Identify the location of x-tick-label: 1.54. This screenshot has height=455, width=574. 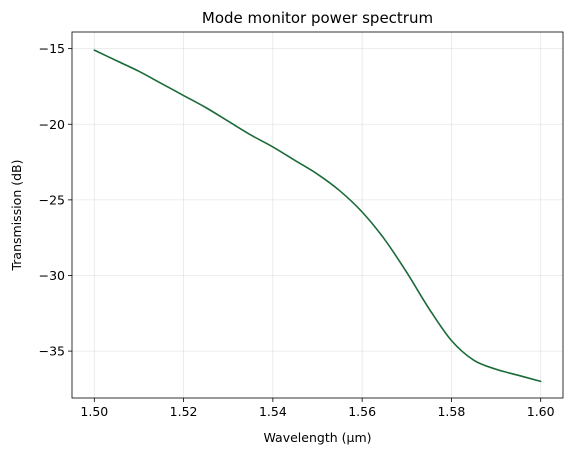
(273, 411).